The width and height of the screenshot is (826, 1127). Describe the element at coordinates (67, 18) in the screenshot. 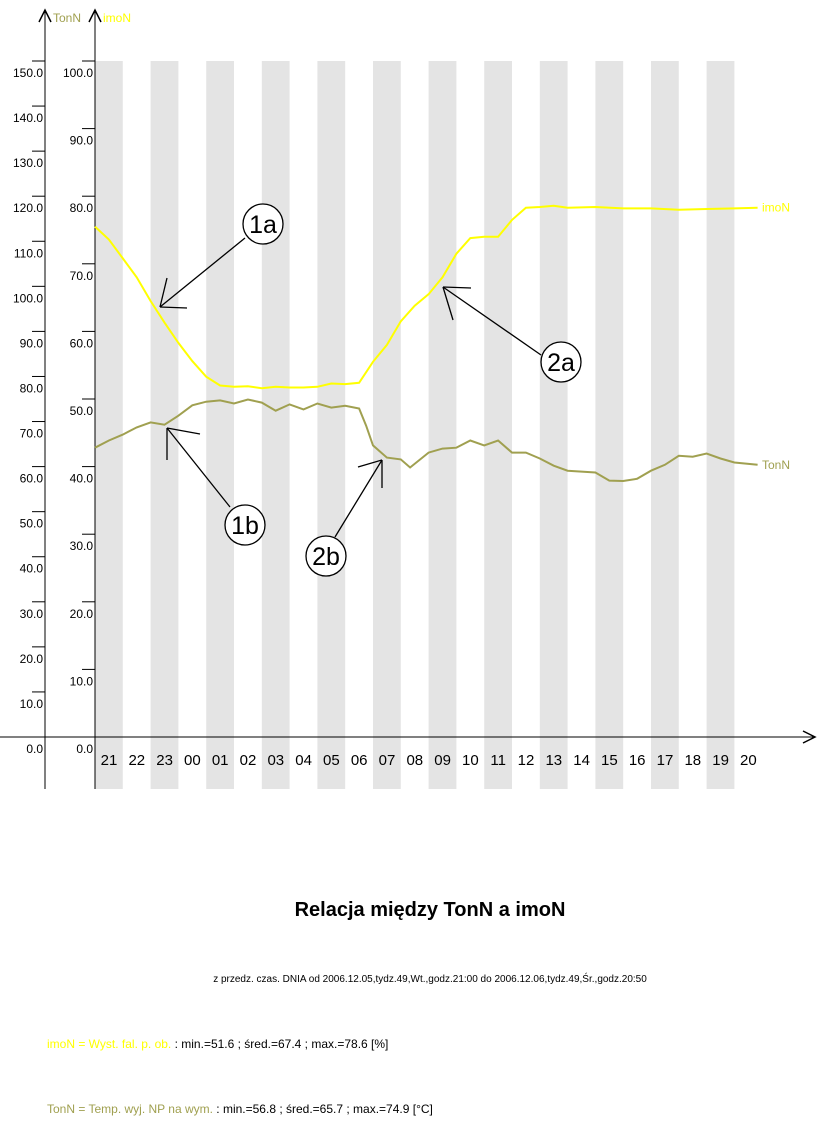

I see `axis-label-TonN: TonN` at that location.